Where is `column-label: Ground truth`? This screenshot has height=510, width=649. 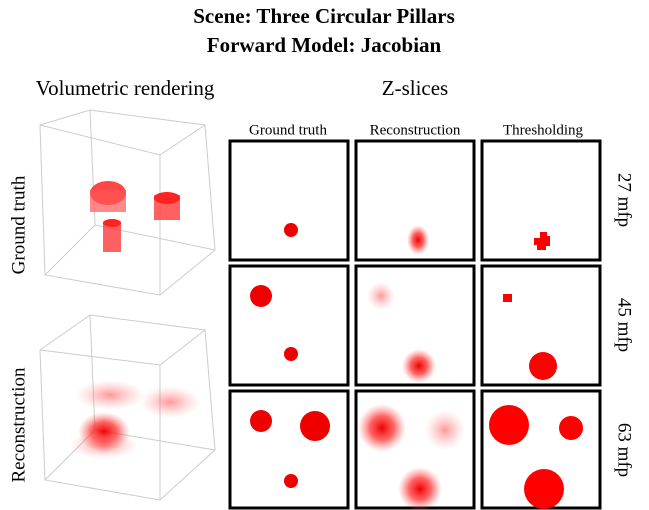 column-label: Ground truth is located at coordinates (288, 130).